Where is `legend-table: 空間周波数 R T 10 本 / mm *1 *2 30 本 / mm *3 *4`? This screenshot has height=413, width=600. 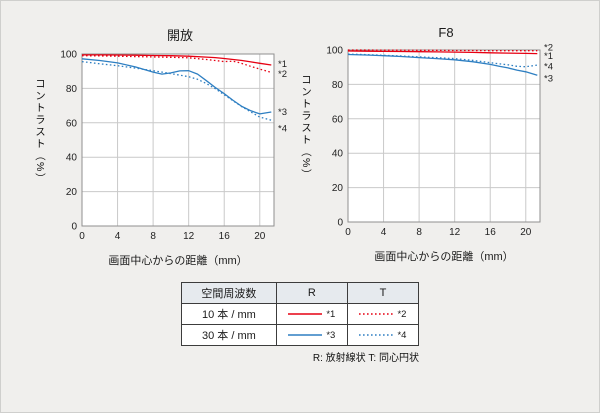
legend-table: 空間周波数 R T 10 本 / mm *1 *2 30 本 / mm *3 *4 is located at coordinates (300, 314).